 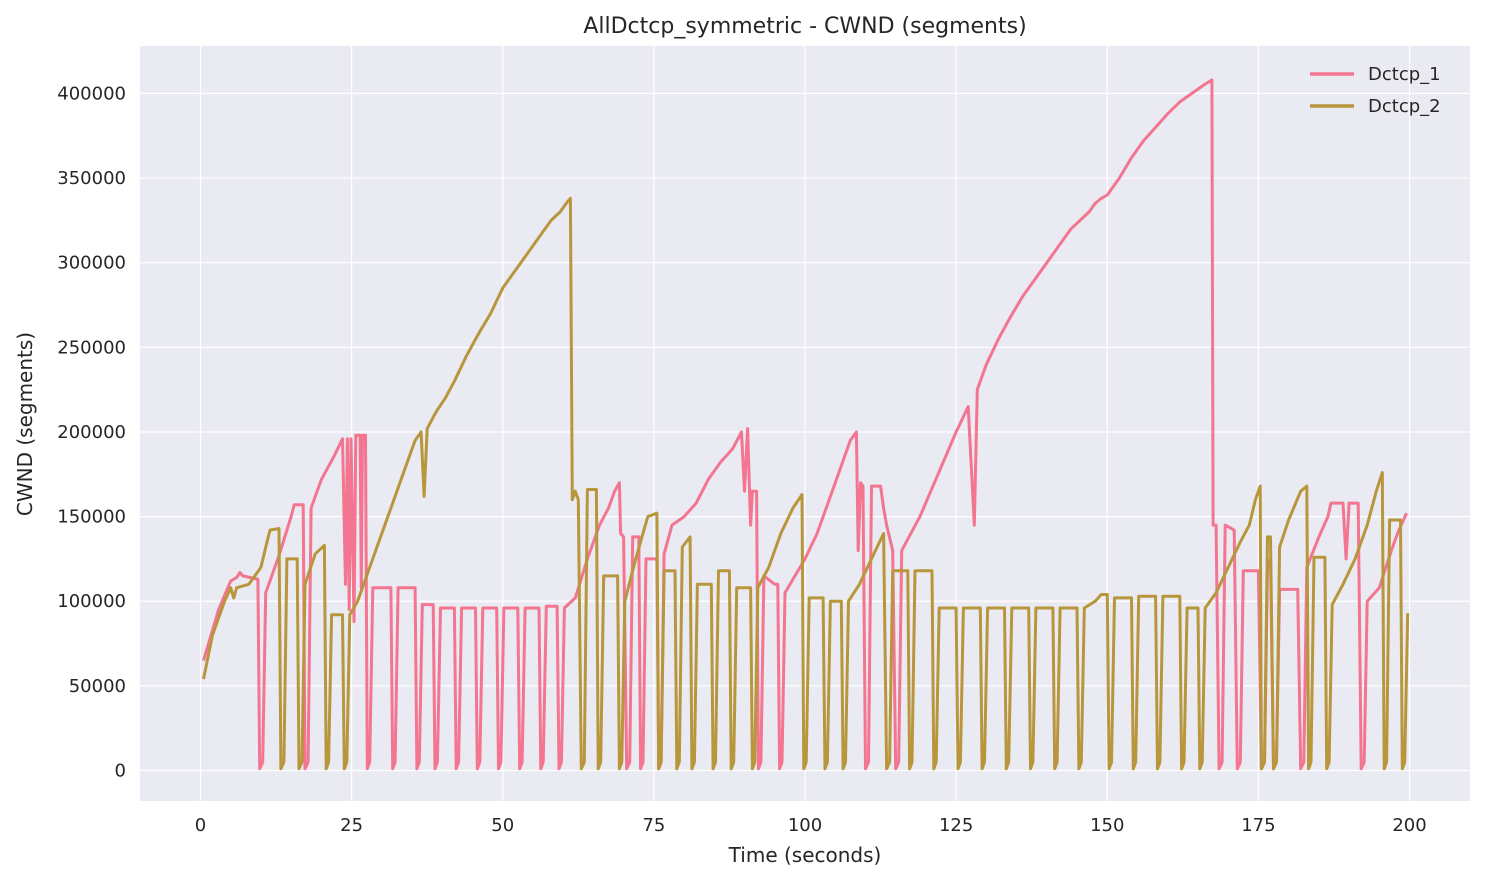 What do you see at coordinates (97, 686) in the screenshot?
I see `y-tick-label: 50000` at bounding box center [97, 686].